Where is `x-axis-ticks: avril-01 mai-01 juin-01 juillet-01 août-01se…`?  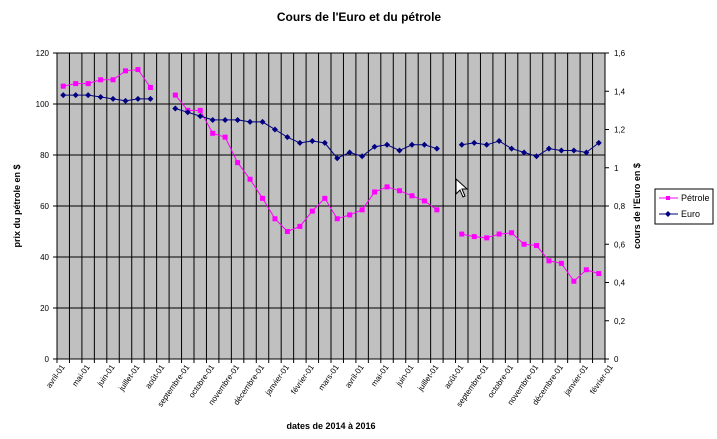 x-axis-ticks: avril-01 mai-01 juin-01 juillet-01 août-01se… is located at coordinates (329, 384).